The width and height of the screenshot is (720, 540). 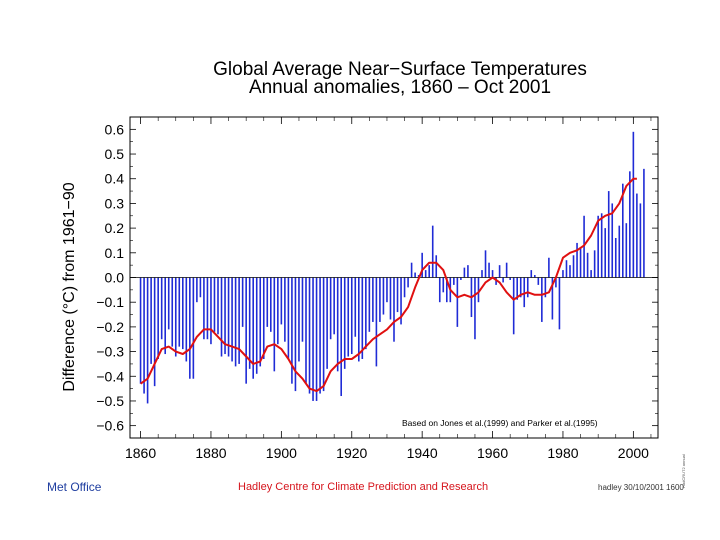 What do you see at coordinates (313, 339) in the screenshot?
I see `bar-1909` at bounding box center [313, 339].